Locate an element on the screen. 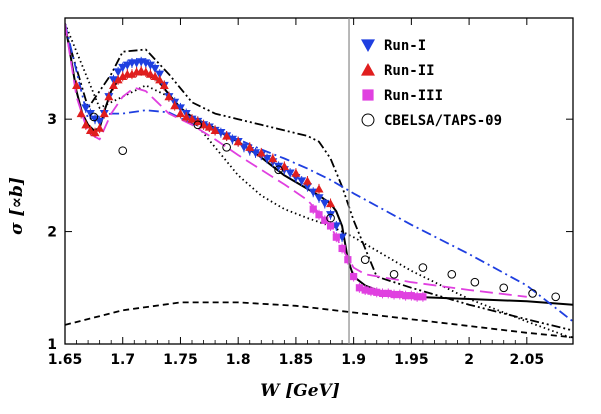 This screenshot has width=601, height=414. x-tick-label: 2 is located at coordinates (469, 360).